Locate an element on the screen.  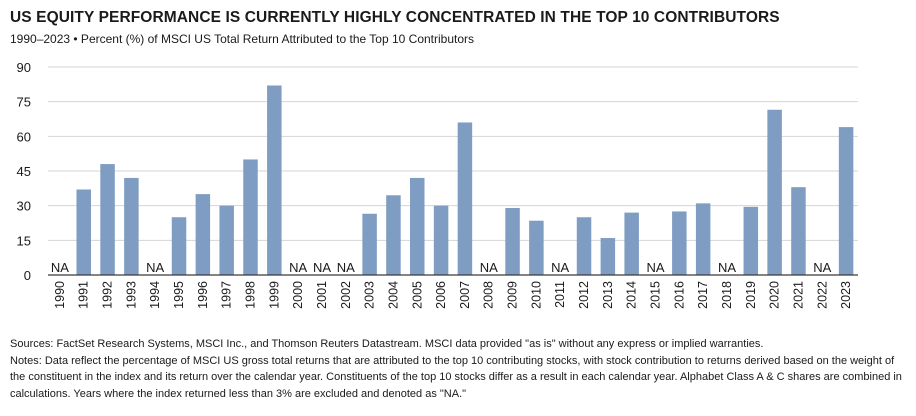
x-tick-label: 2007 is located at coordinates (465, 295).